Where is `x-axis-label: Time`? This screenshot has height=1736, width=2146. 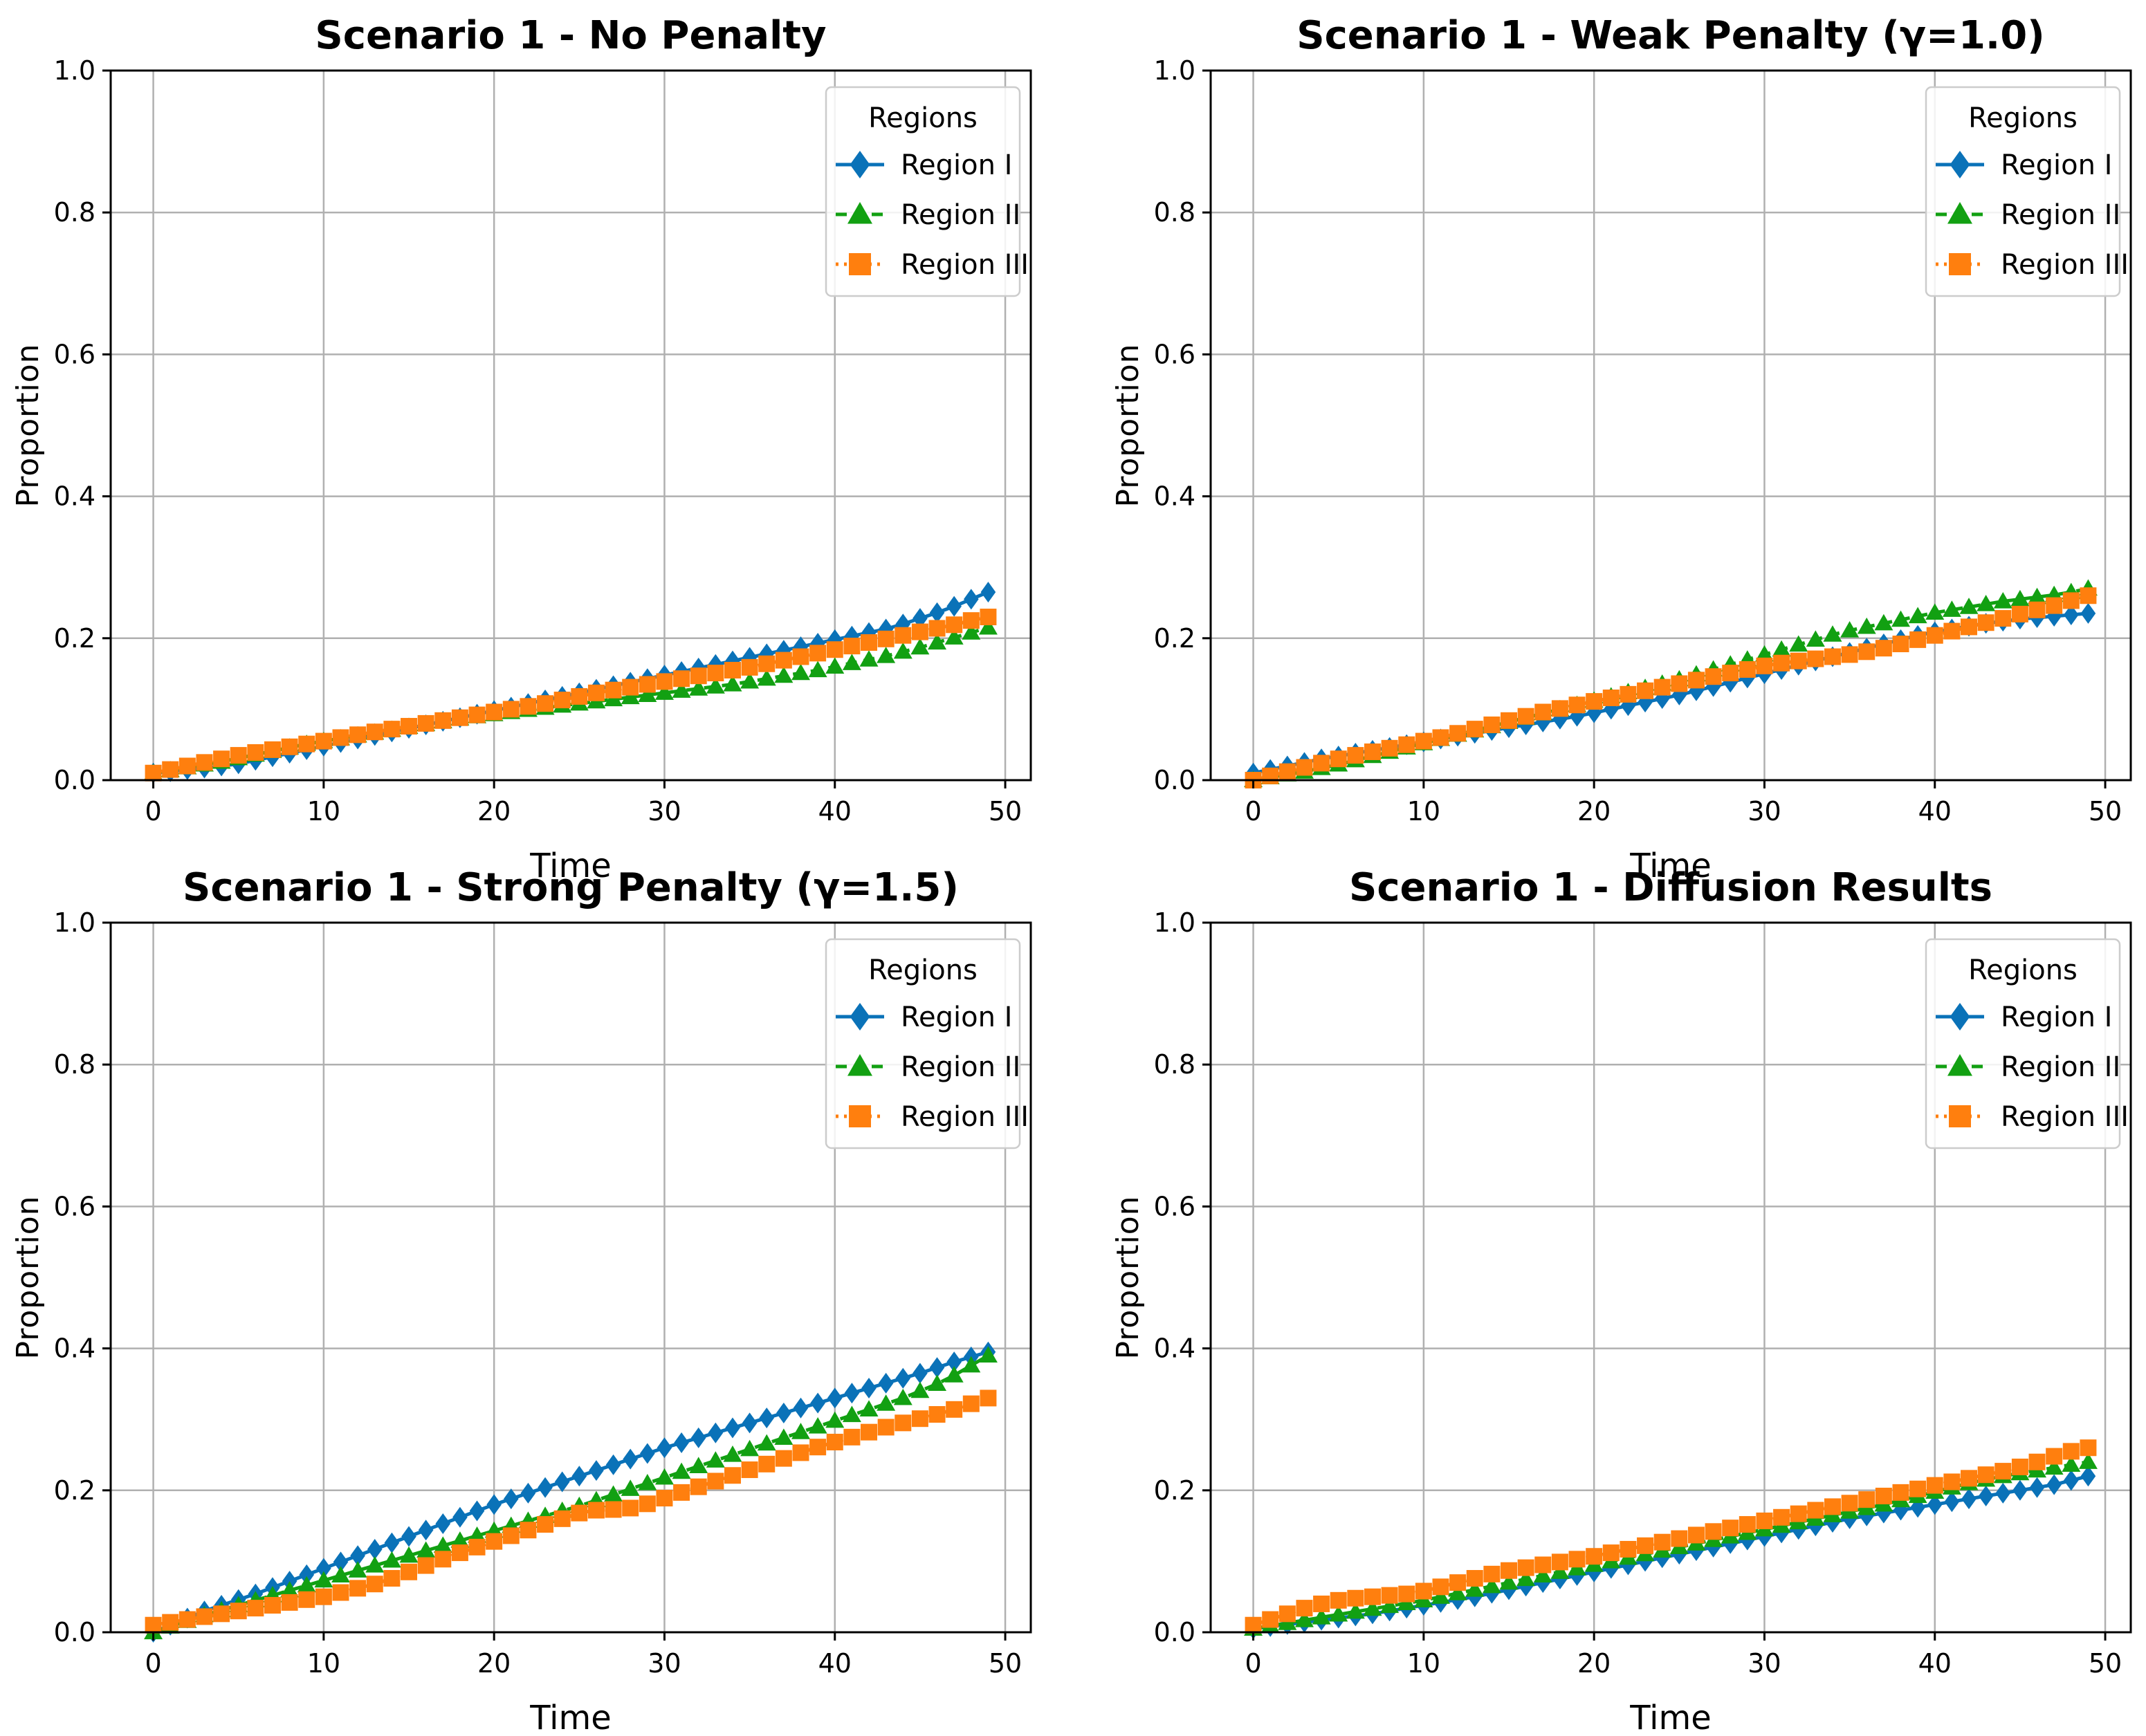
x-axis-label: Time is located at coordinates (570, 866).